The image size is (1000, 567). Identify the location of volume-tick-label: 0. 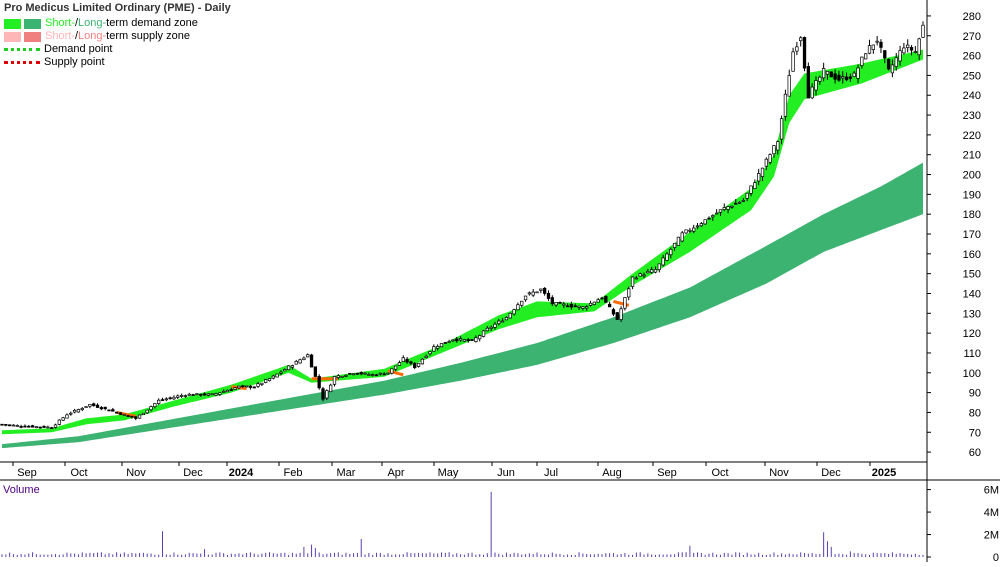
(996, 557).